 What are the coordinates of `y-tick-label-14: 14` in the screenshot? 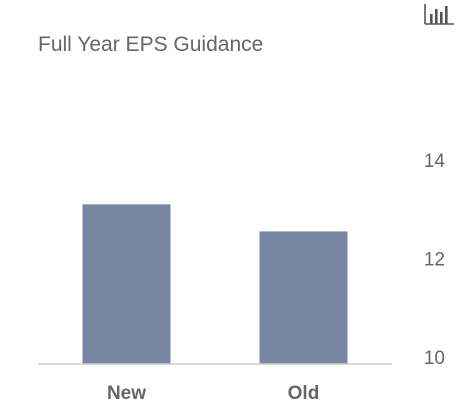 It's located at (435, 161).